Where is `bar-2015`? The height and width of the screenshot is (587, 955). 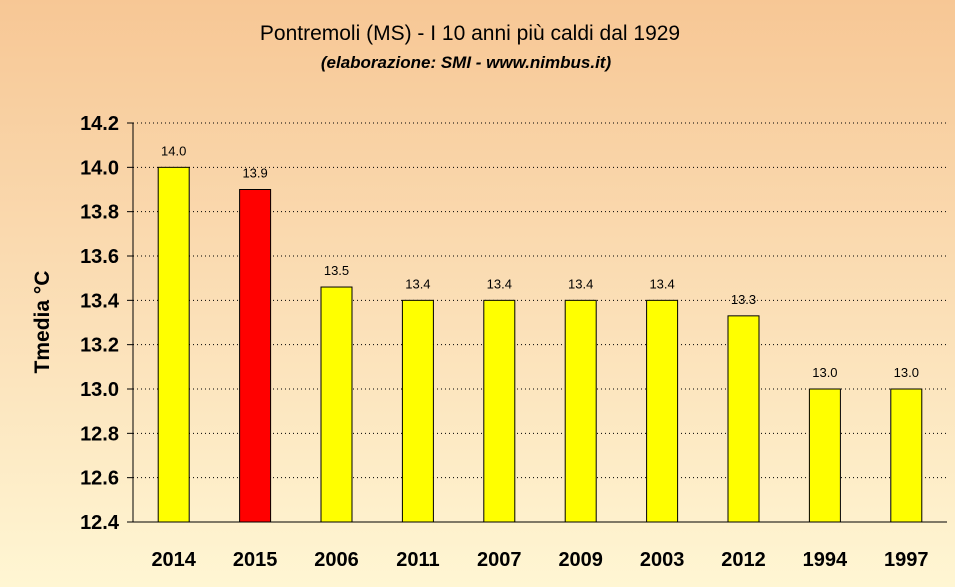 bar-2015 is located at coordinates (255, 356).